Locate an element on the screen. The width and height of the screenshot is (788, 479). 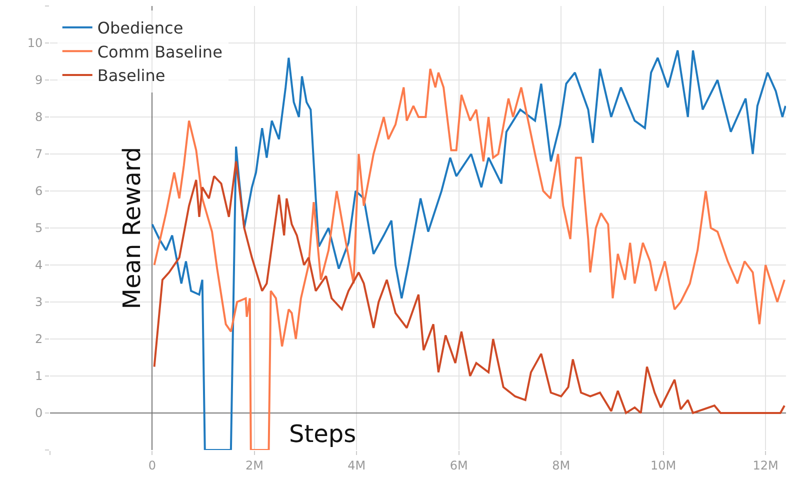
y-tick-label: 3 is located at coordinates (38, 302).